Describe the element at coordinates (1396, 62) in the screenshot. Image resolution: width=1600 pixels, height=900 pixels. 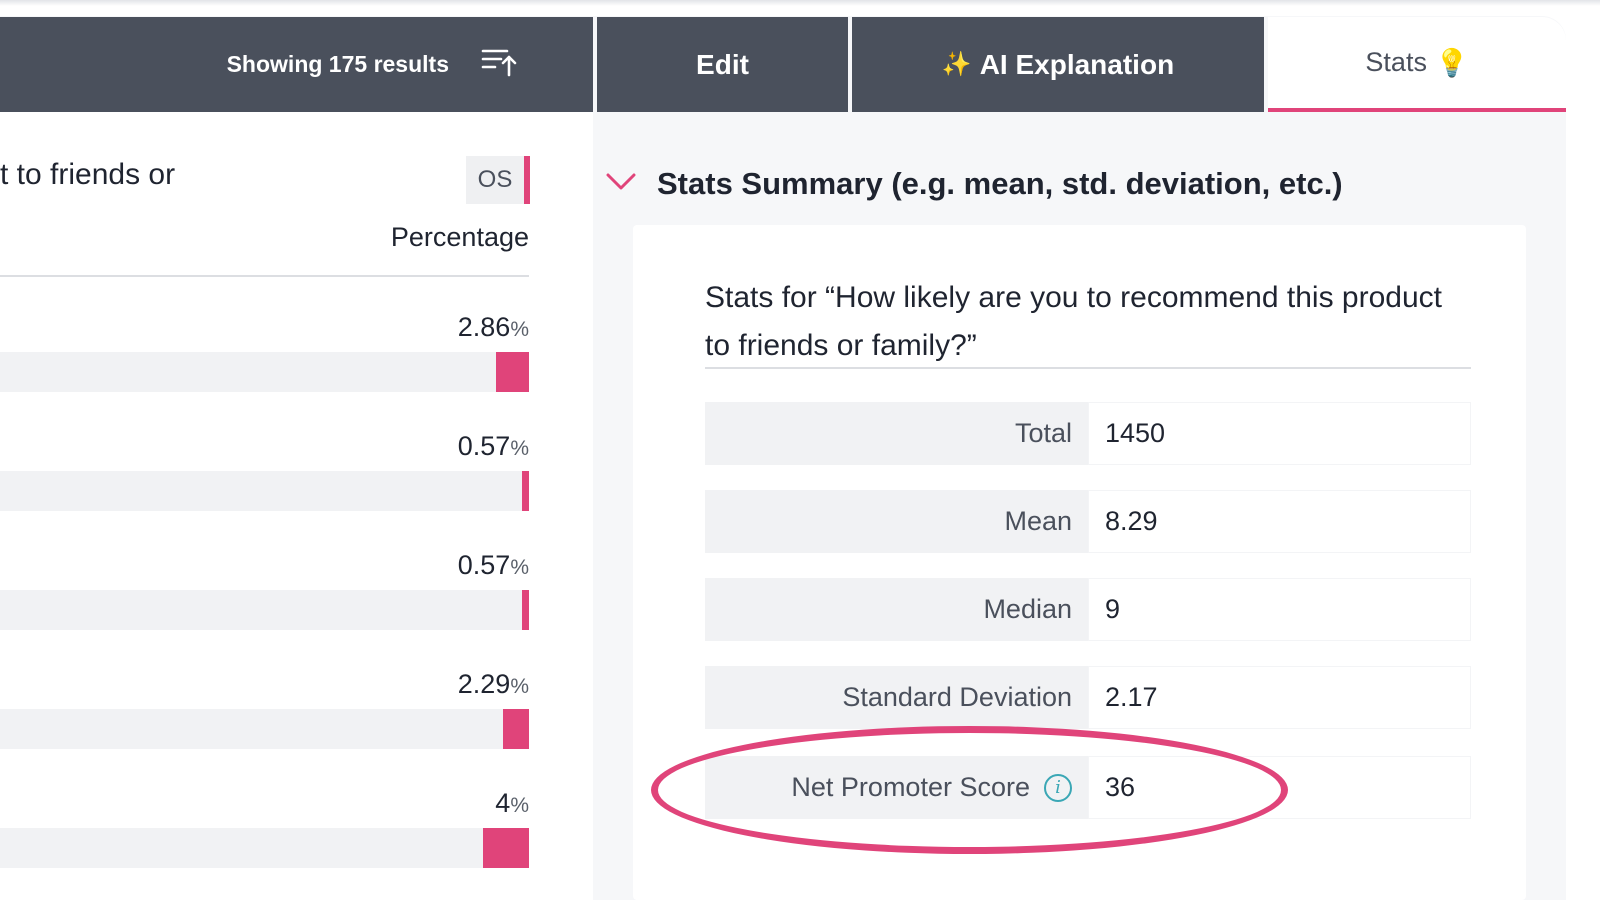
I see `stats-tab-label: Stats` at that location.